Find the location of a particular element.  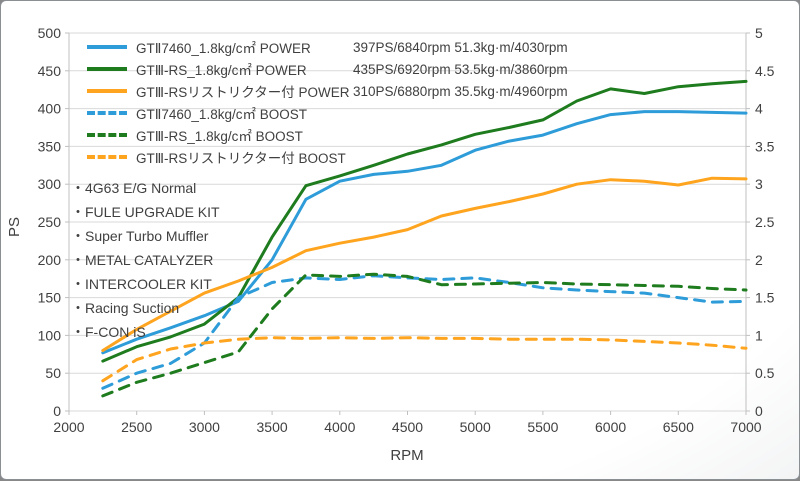

annotation-item-0: ・4G63 E/G Normal is located at coordinates (134, 188).